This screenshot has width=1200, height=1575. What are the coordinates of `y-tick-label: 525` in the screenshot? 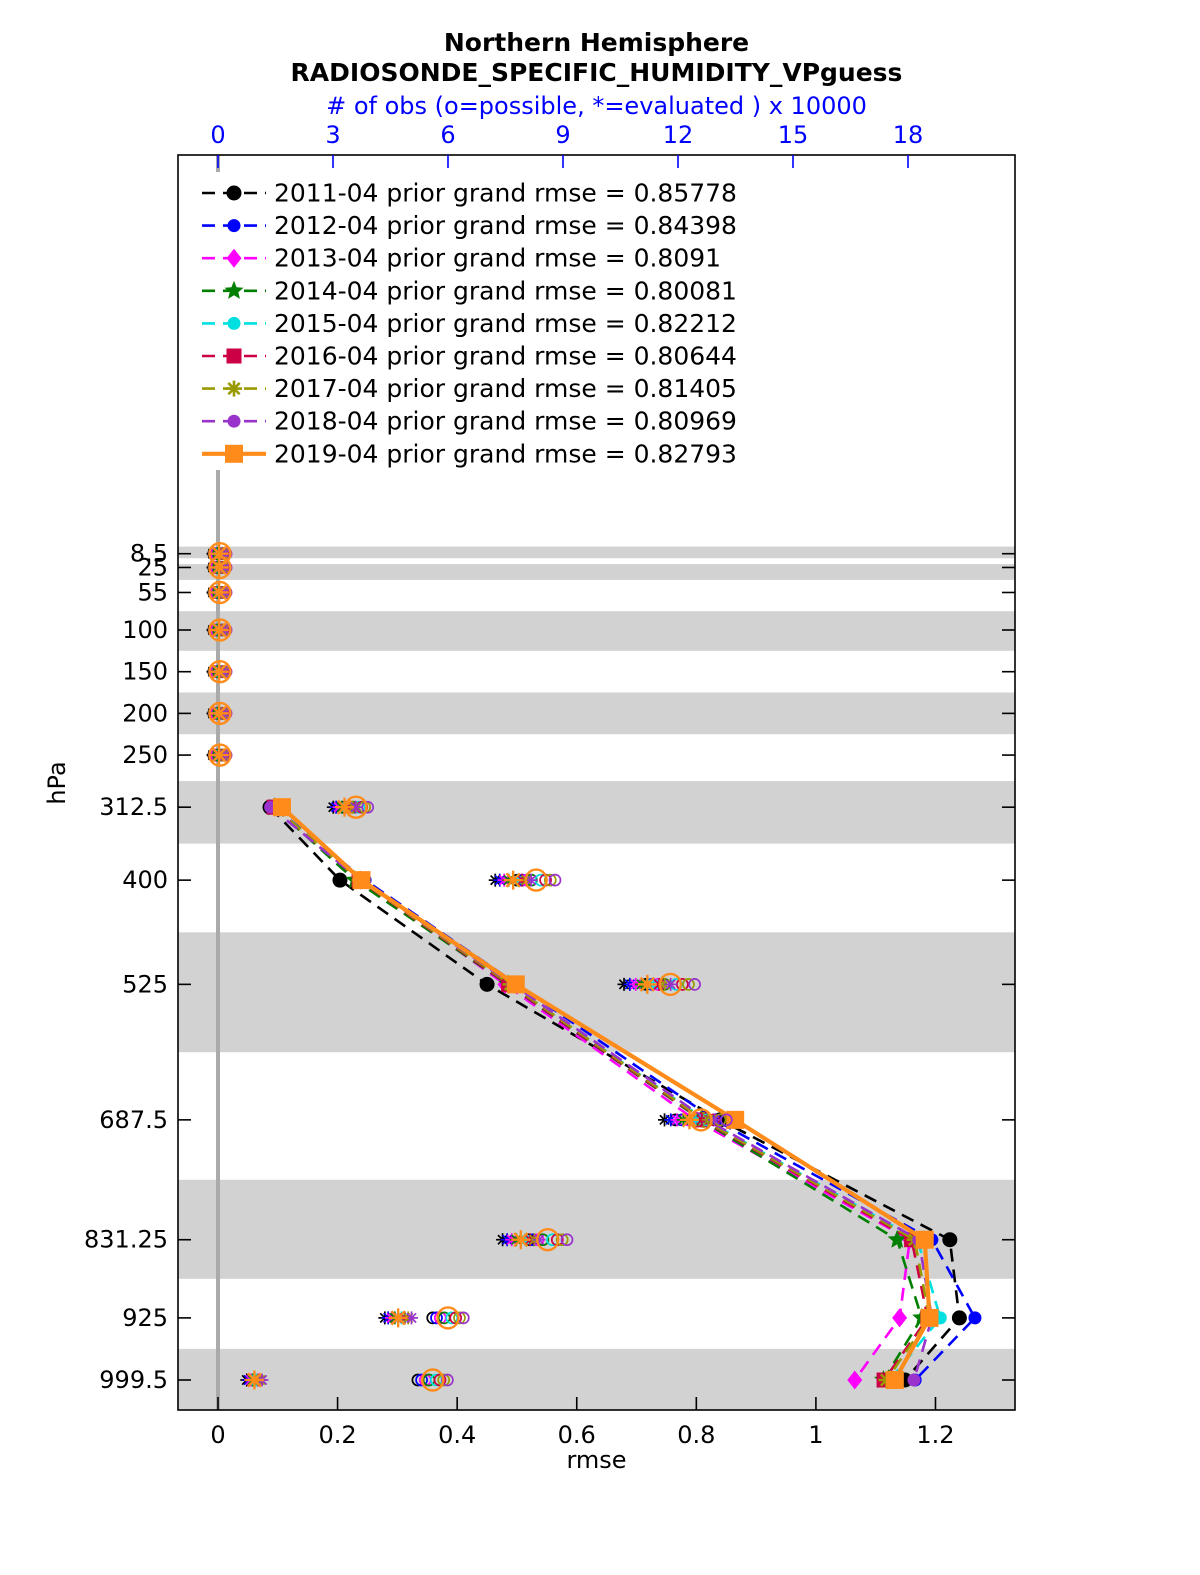 It's located at (145, 984).